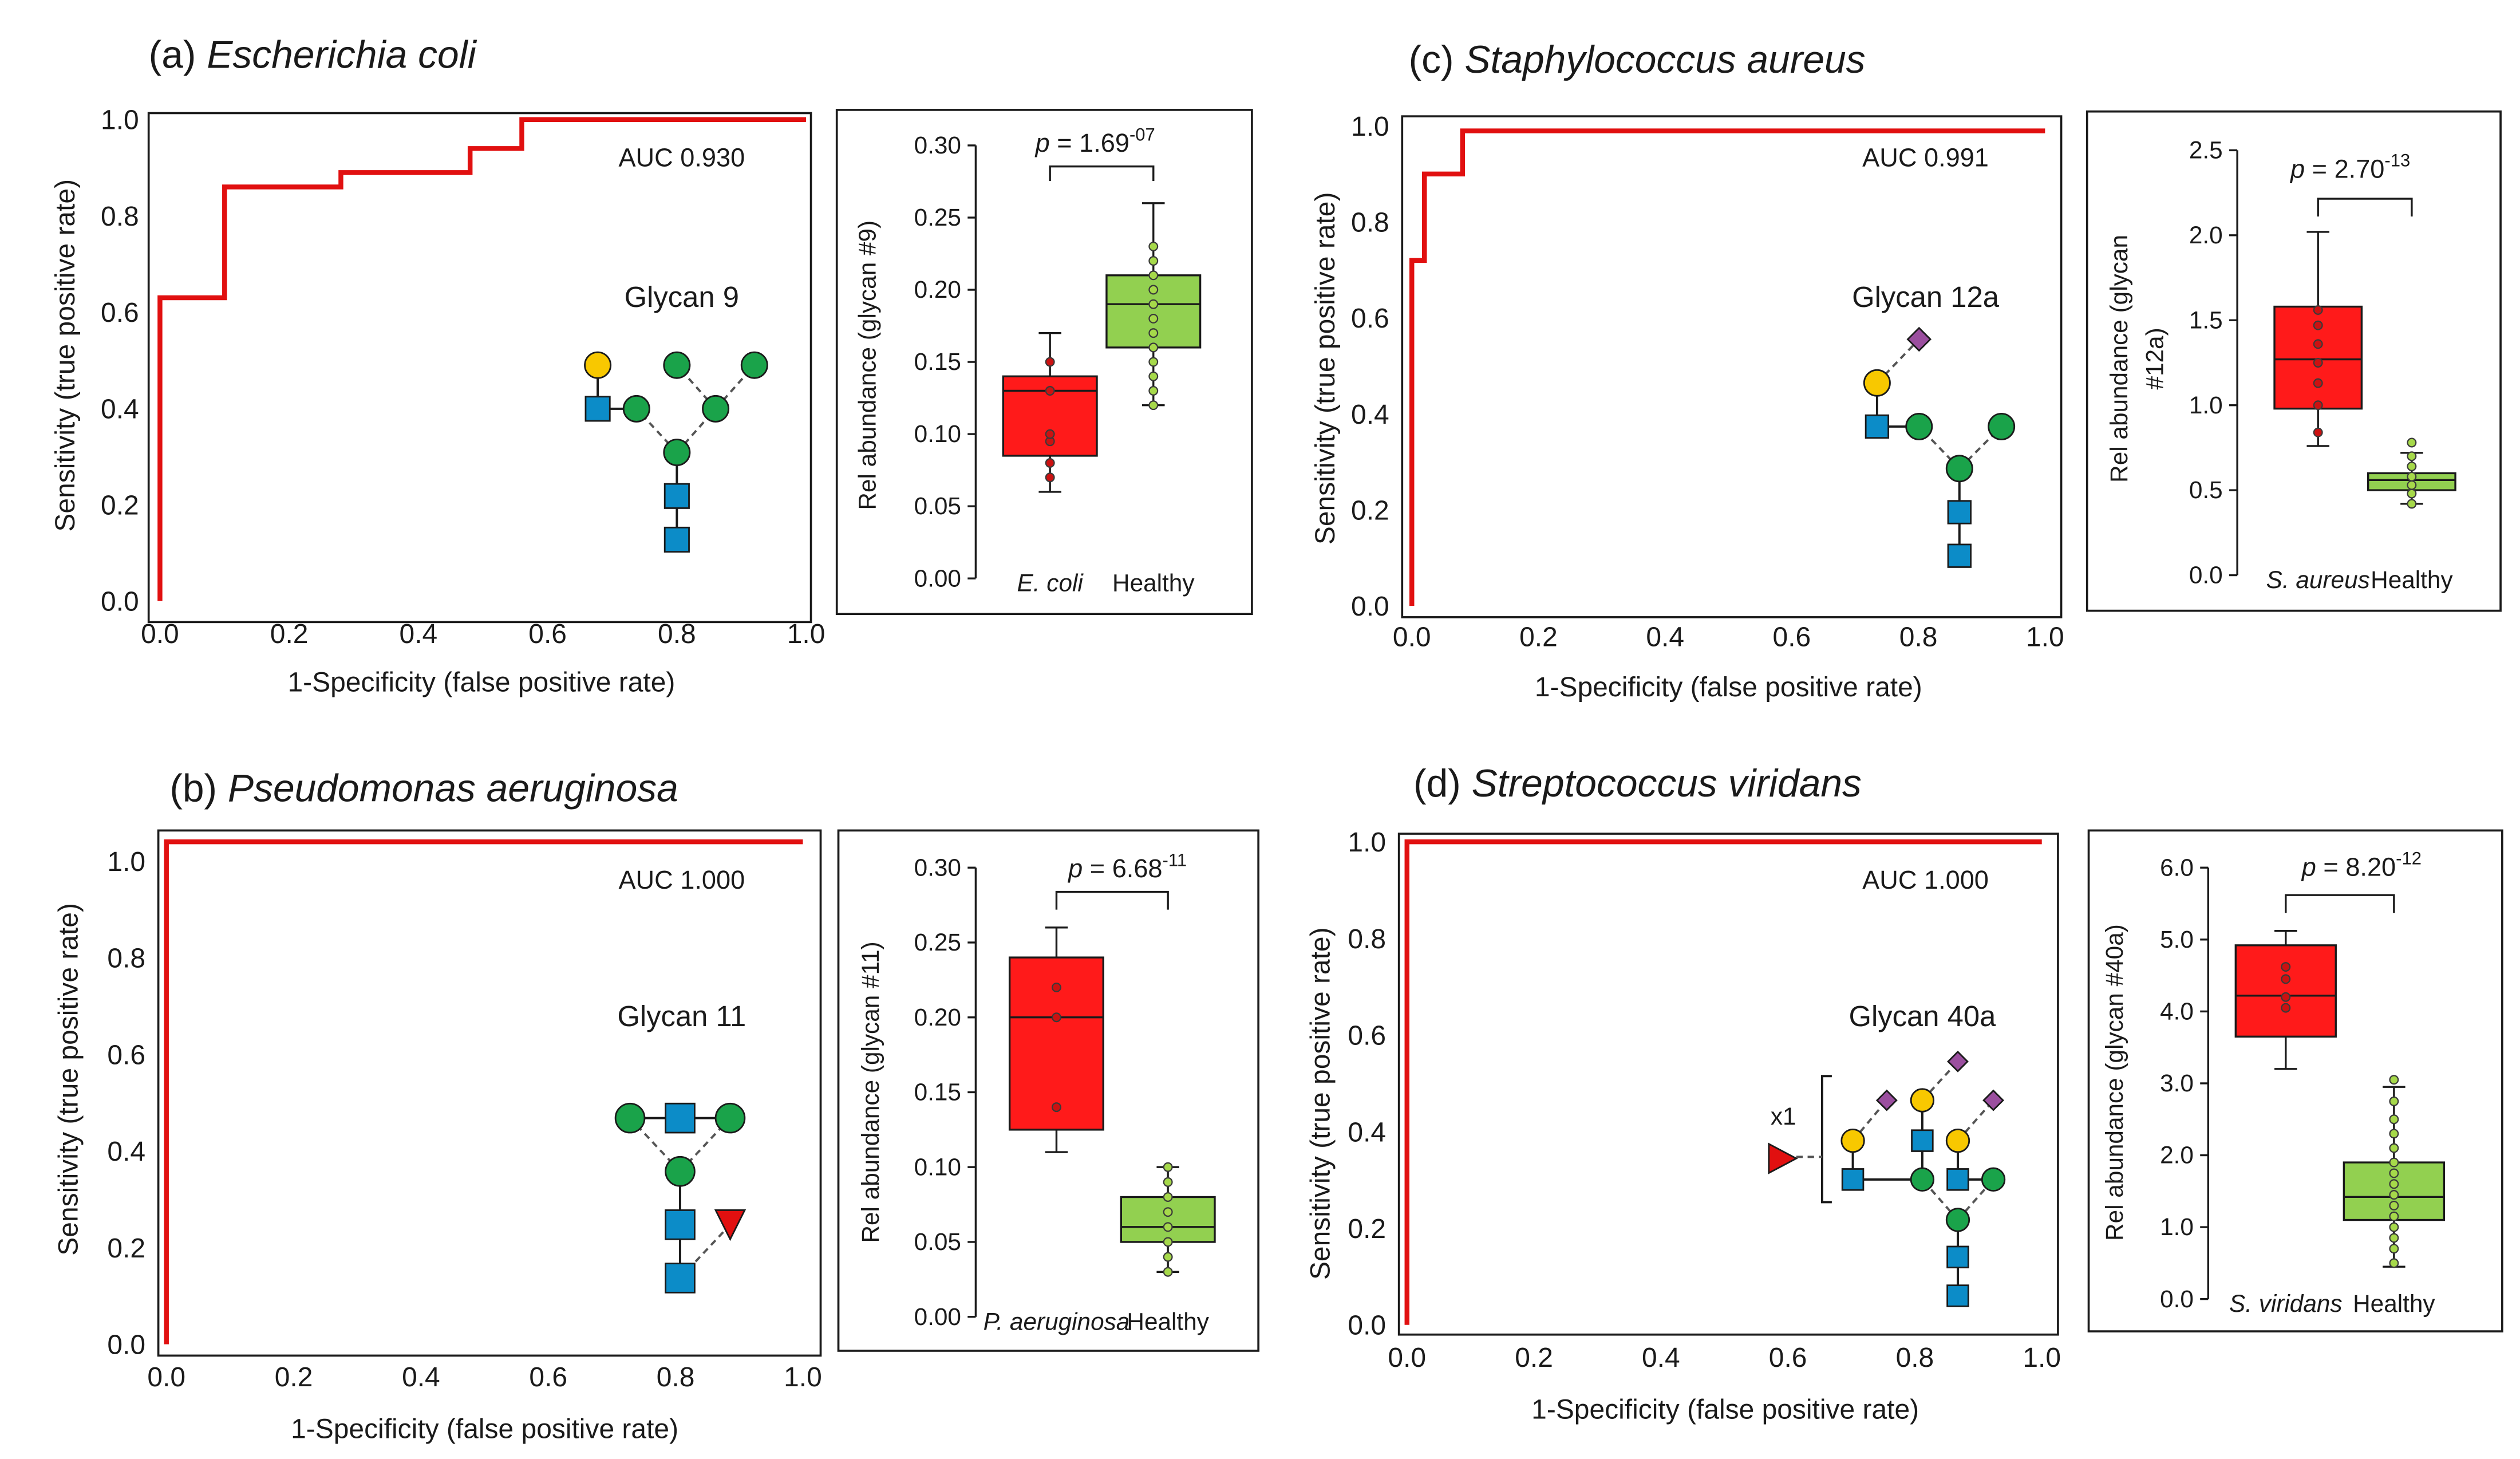  Describe the element at coordinates (1056, 1321) in the screenshot. I see `group-label: P. aeruginosa` at that location.